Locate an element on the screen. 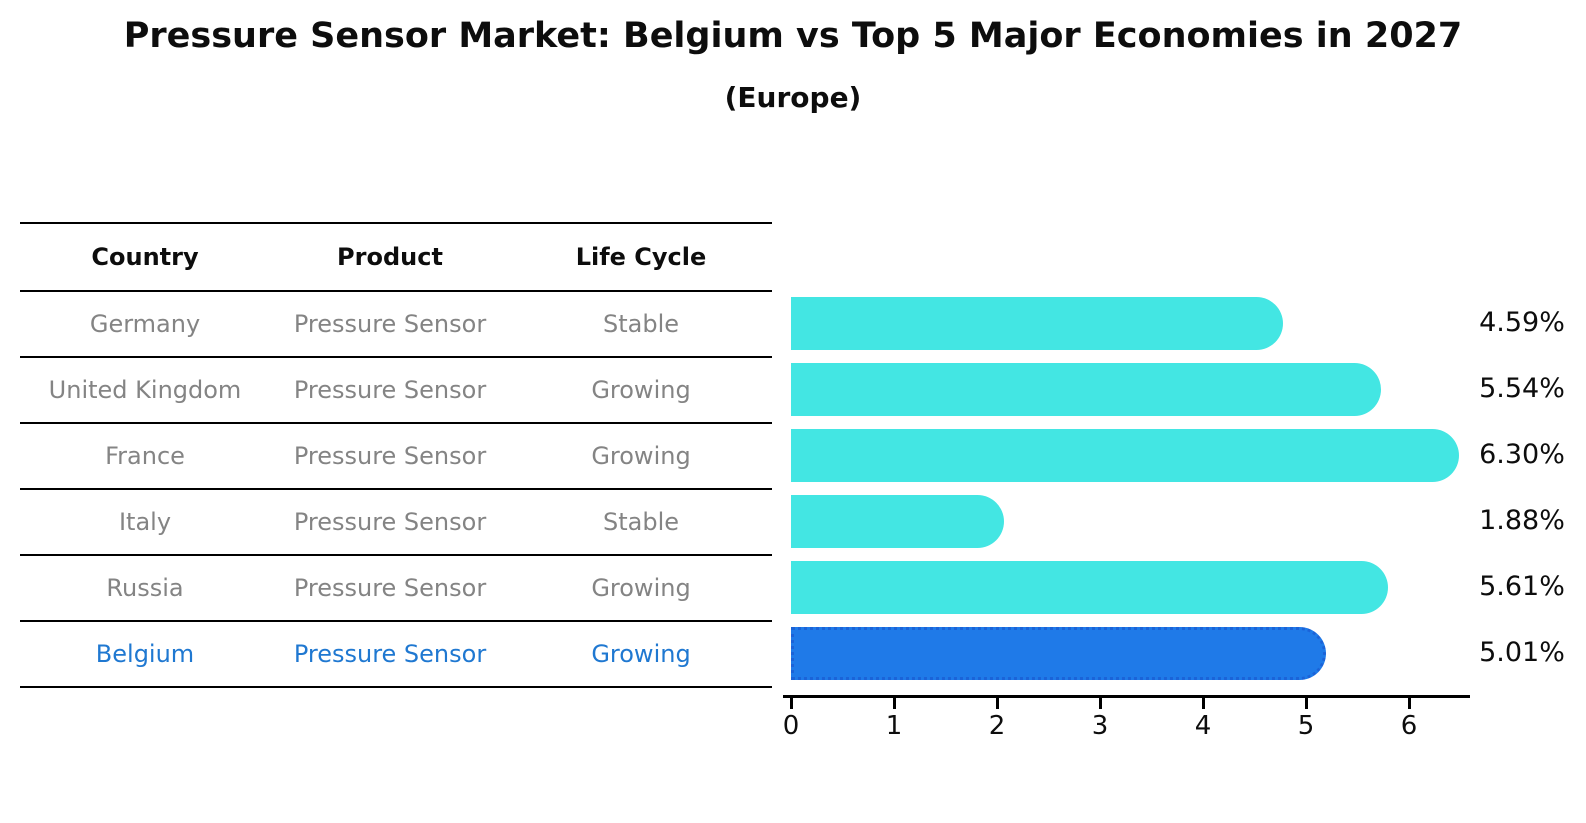 The width and height of the screenshot is (1586, 823). header-product: Product is located at coordinates (390, 257).